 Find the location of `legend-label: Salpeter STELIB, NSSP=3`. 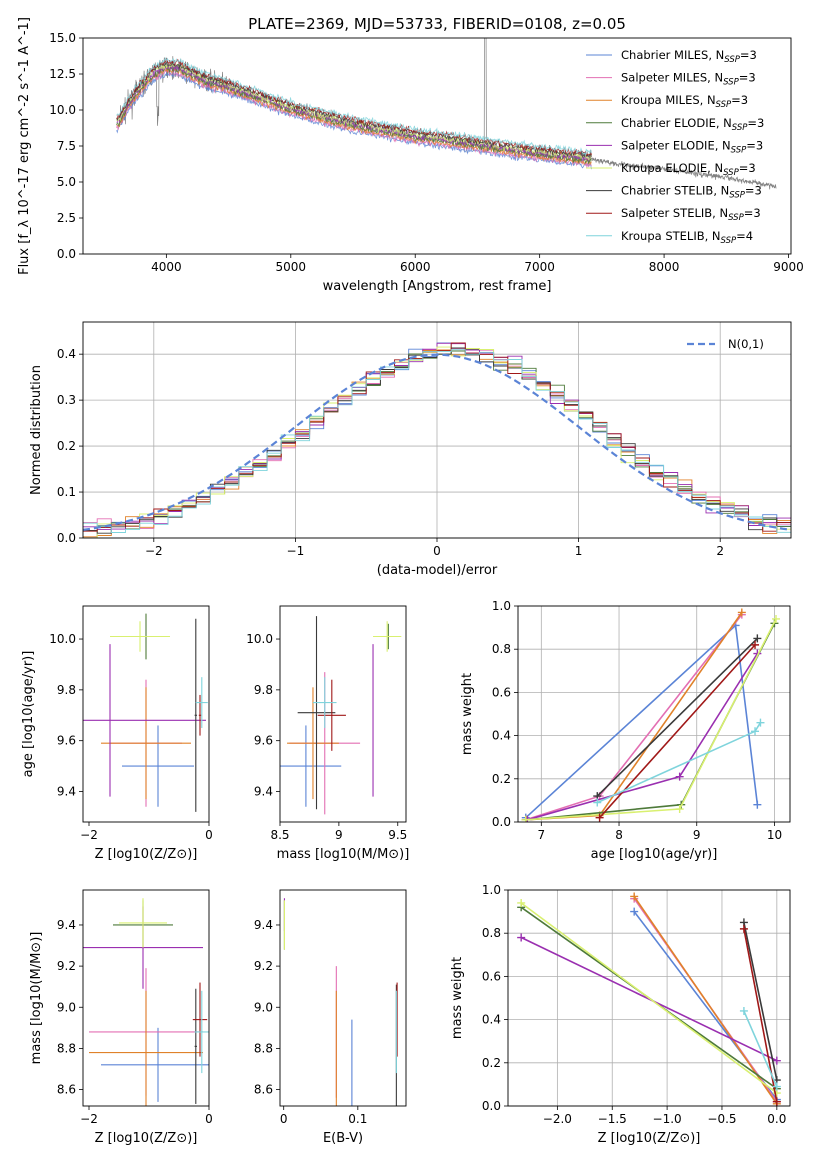

legend-label: Salpeter STELIB, NSSP=3 is located at coordinates (691, 214).